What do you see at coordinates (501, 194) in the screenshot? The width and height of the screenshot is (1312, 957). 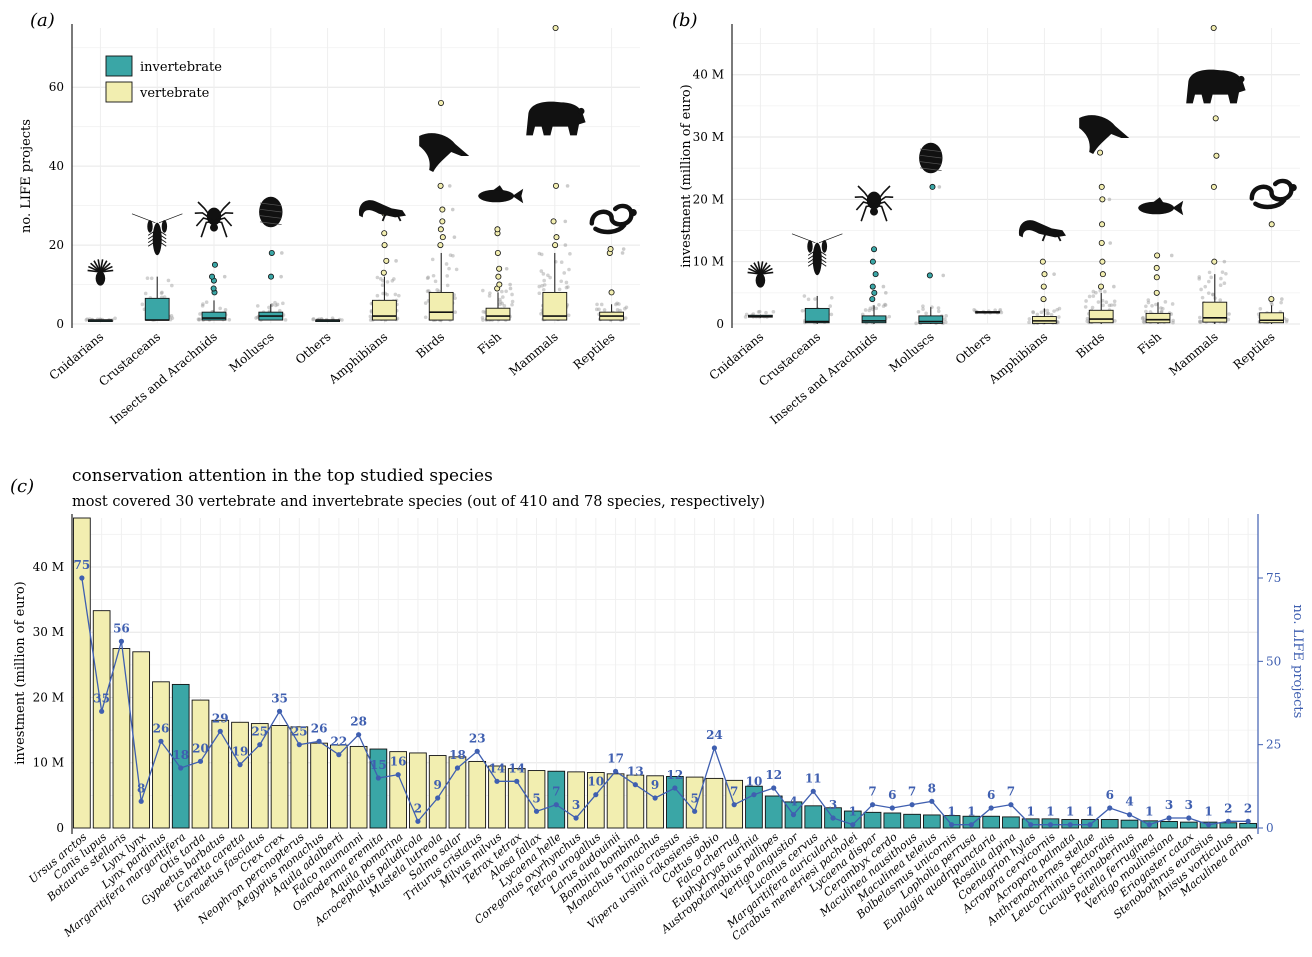 I see `fish-icon` at bounding box center [501, 194].